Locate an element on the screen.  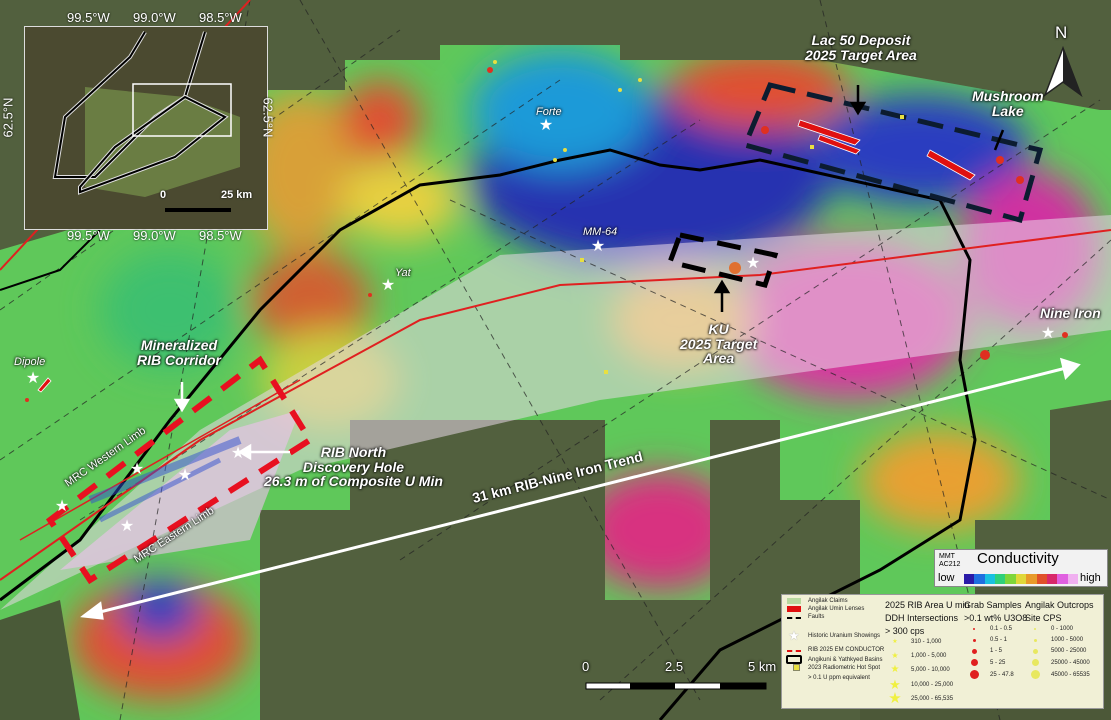
legend-item: Angikuni & Yathkyed Basins is located at coordinates (834, 659).